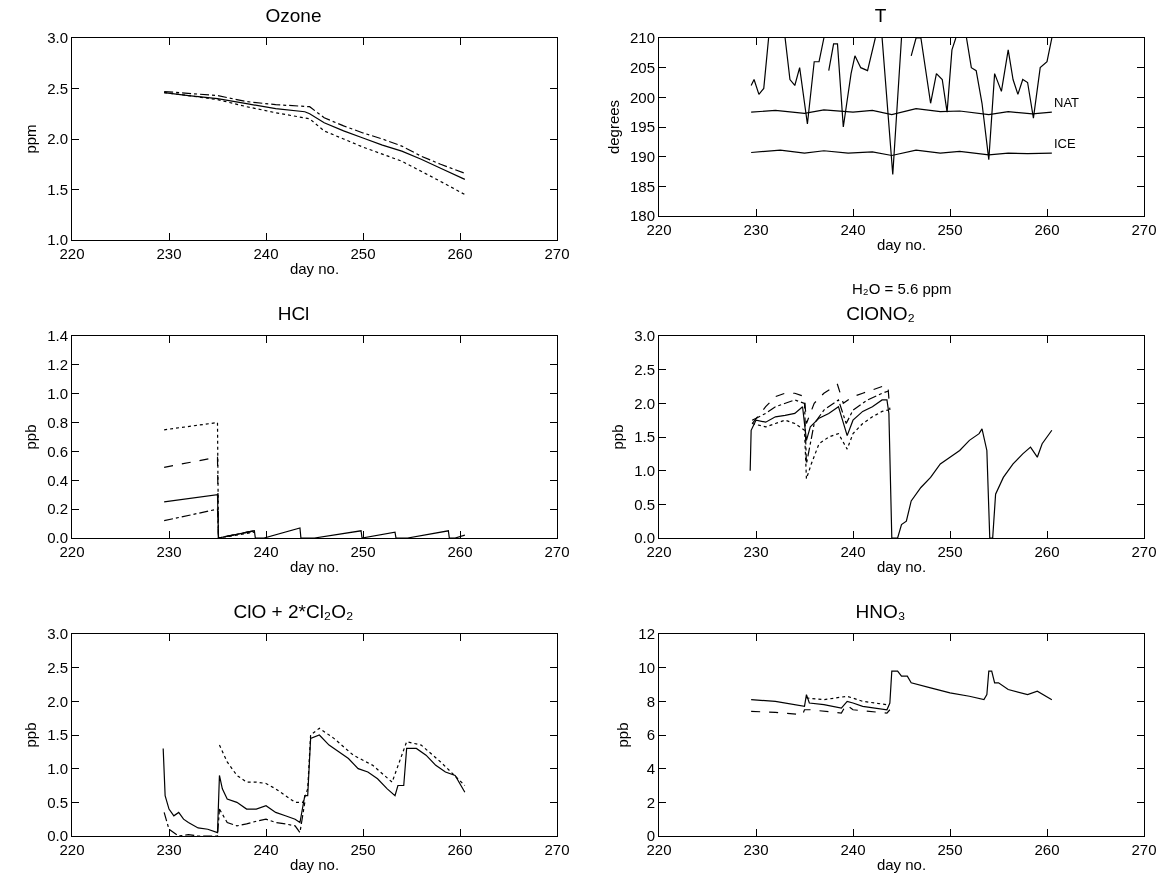 The width and height of the screenshot is (1175, 895). I want to click on y-axis-title: degrees, so click(614, 127).